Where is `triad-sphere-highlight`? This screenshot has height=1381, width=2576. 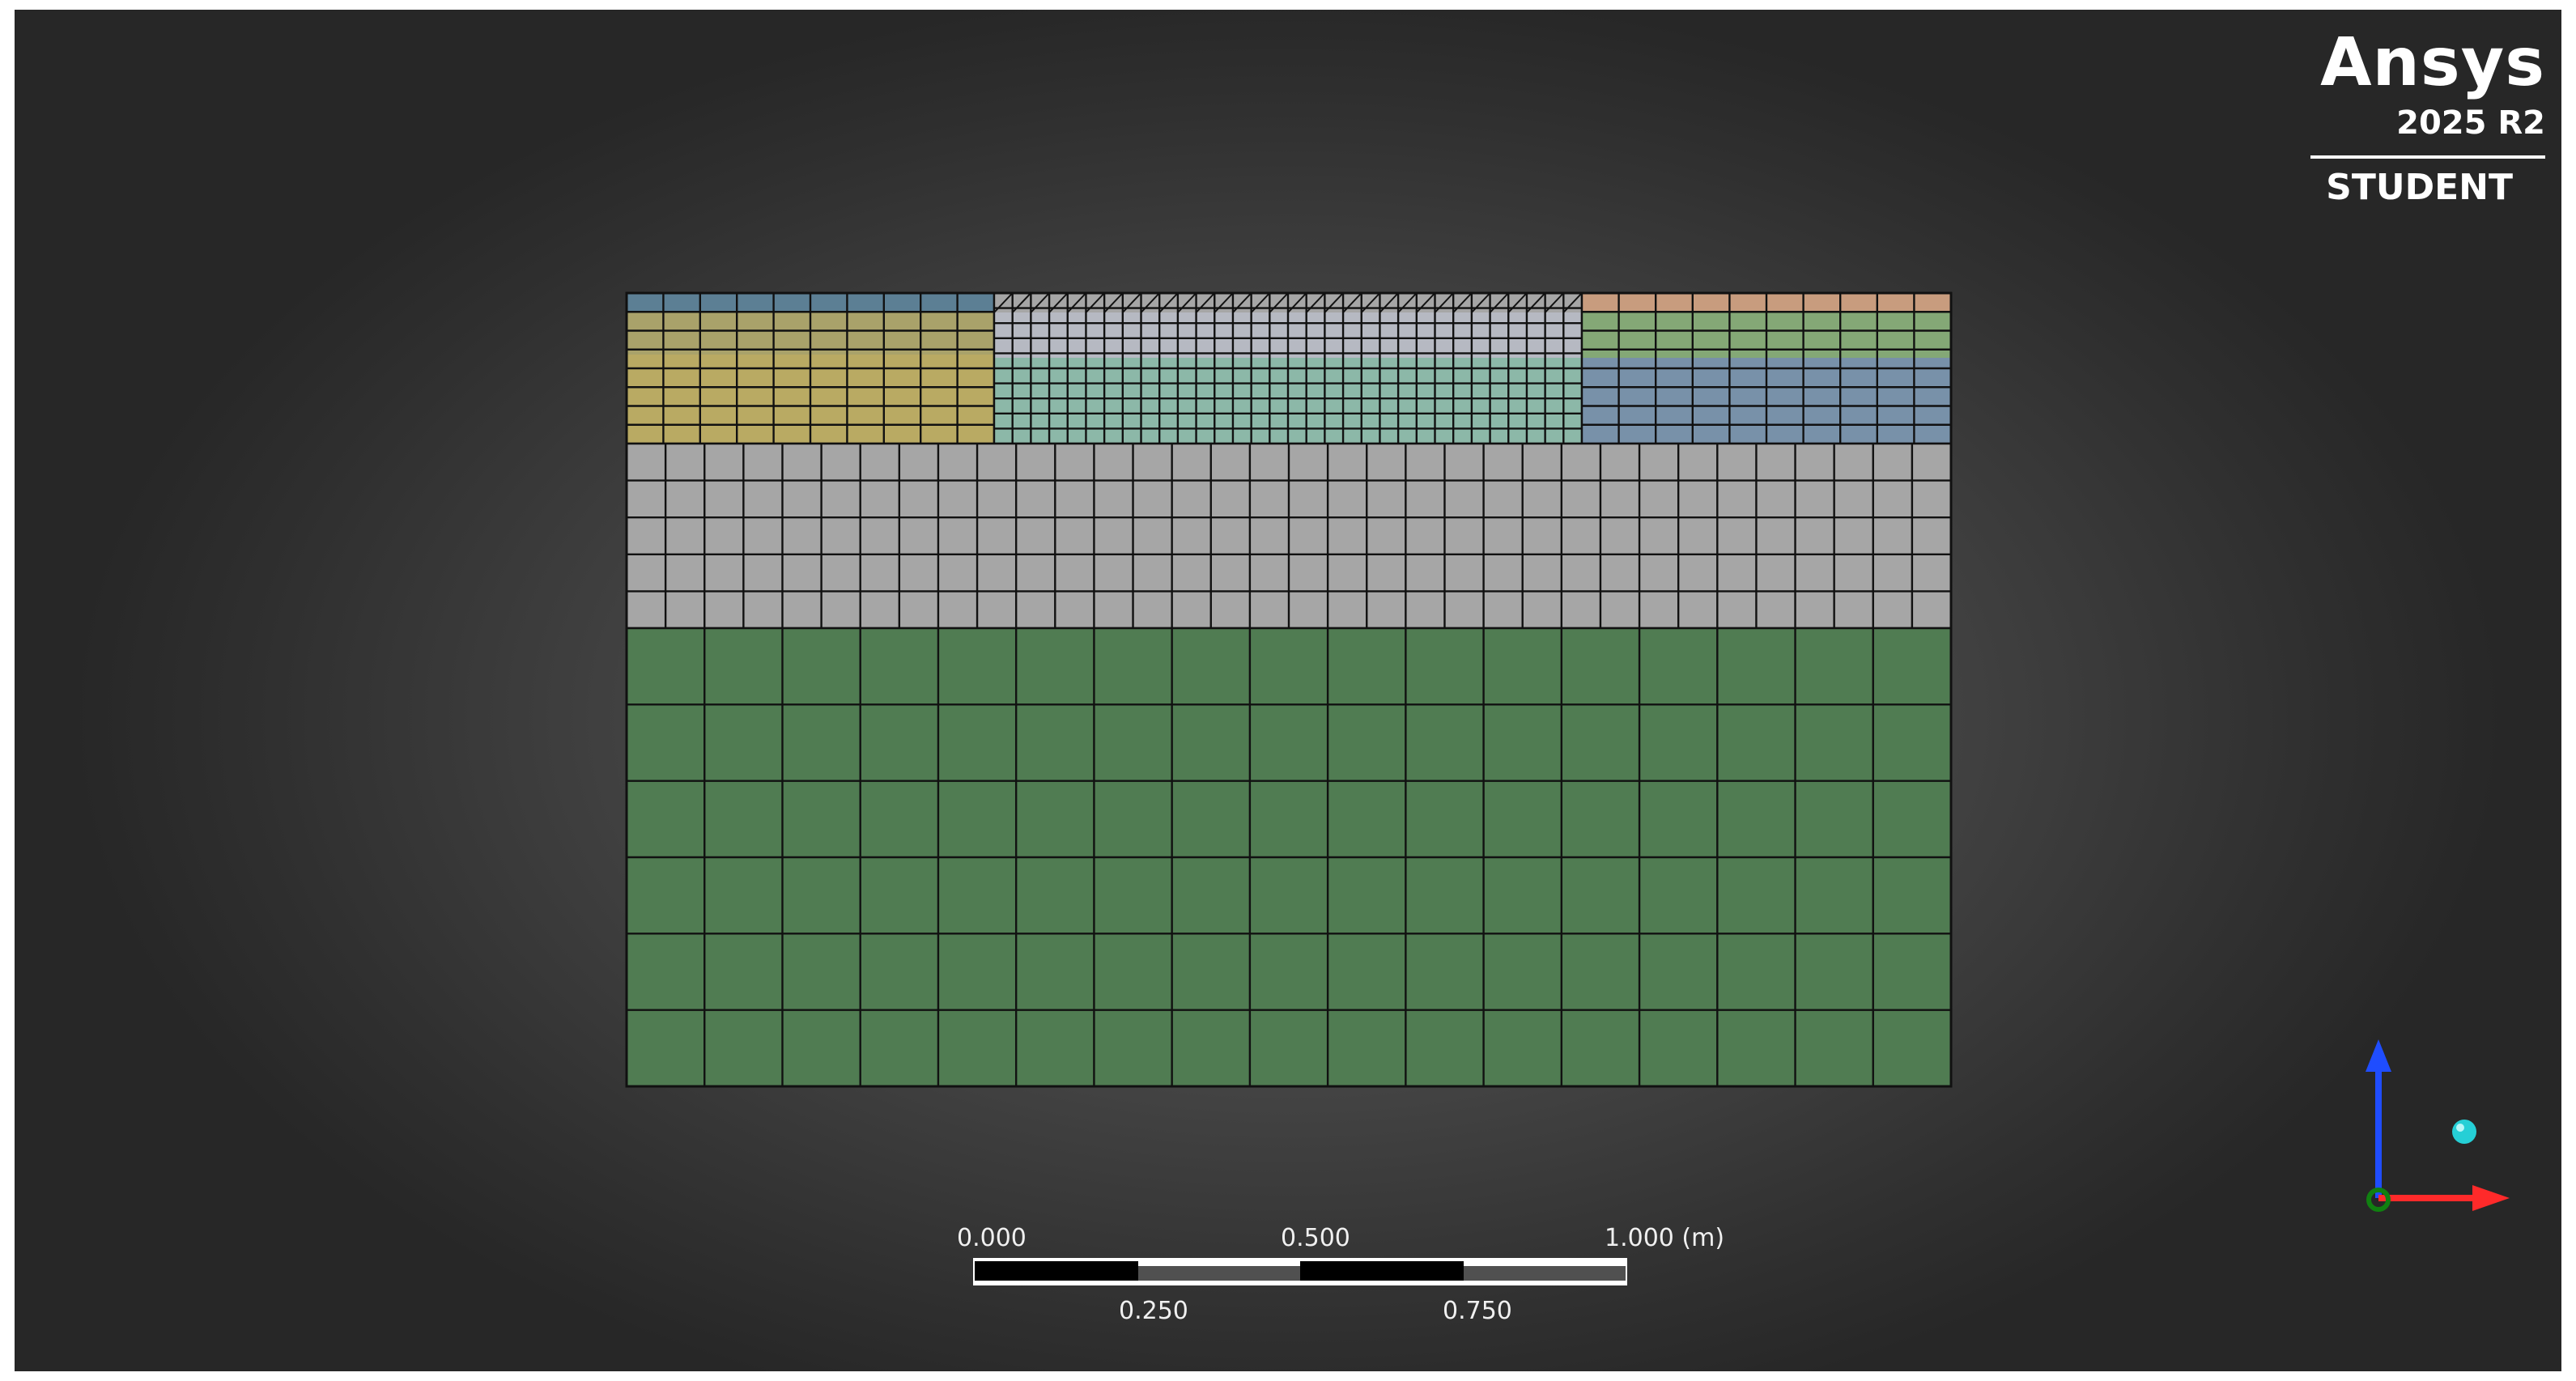 triad-sphere-highlight is located at coordinates (2460, 1128).